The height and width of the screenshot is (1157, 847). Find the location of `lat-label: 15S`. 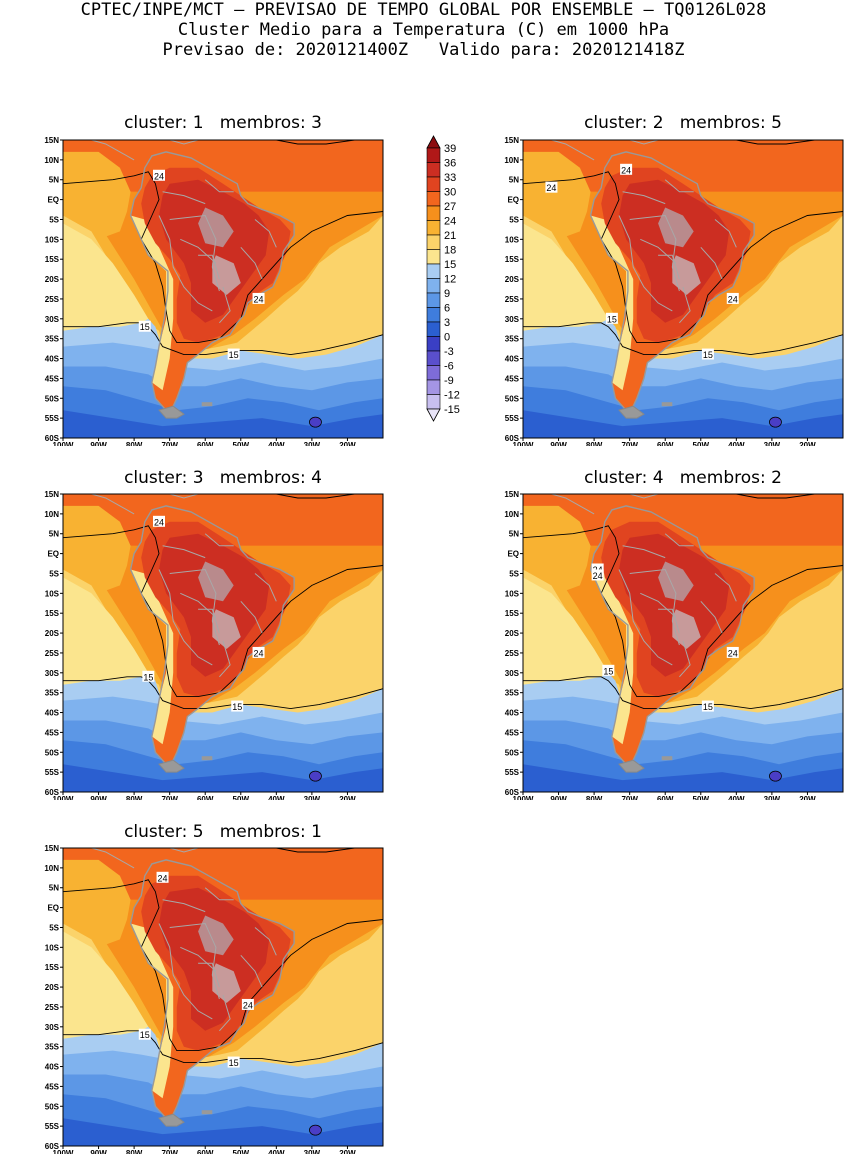

lat-label: 15S is located at coordinates (52, 613).